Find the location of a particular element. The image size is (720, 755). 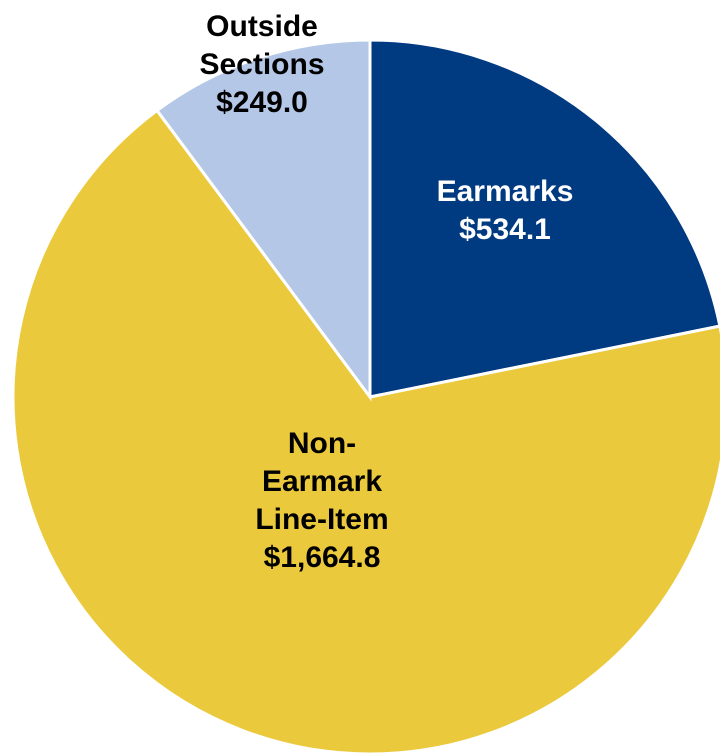

slice-value: $1,664.8 is located at coordinates (322, 557).